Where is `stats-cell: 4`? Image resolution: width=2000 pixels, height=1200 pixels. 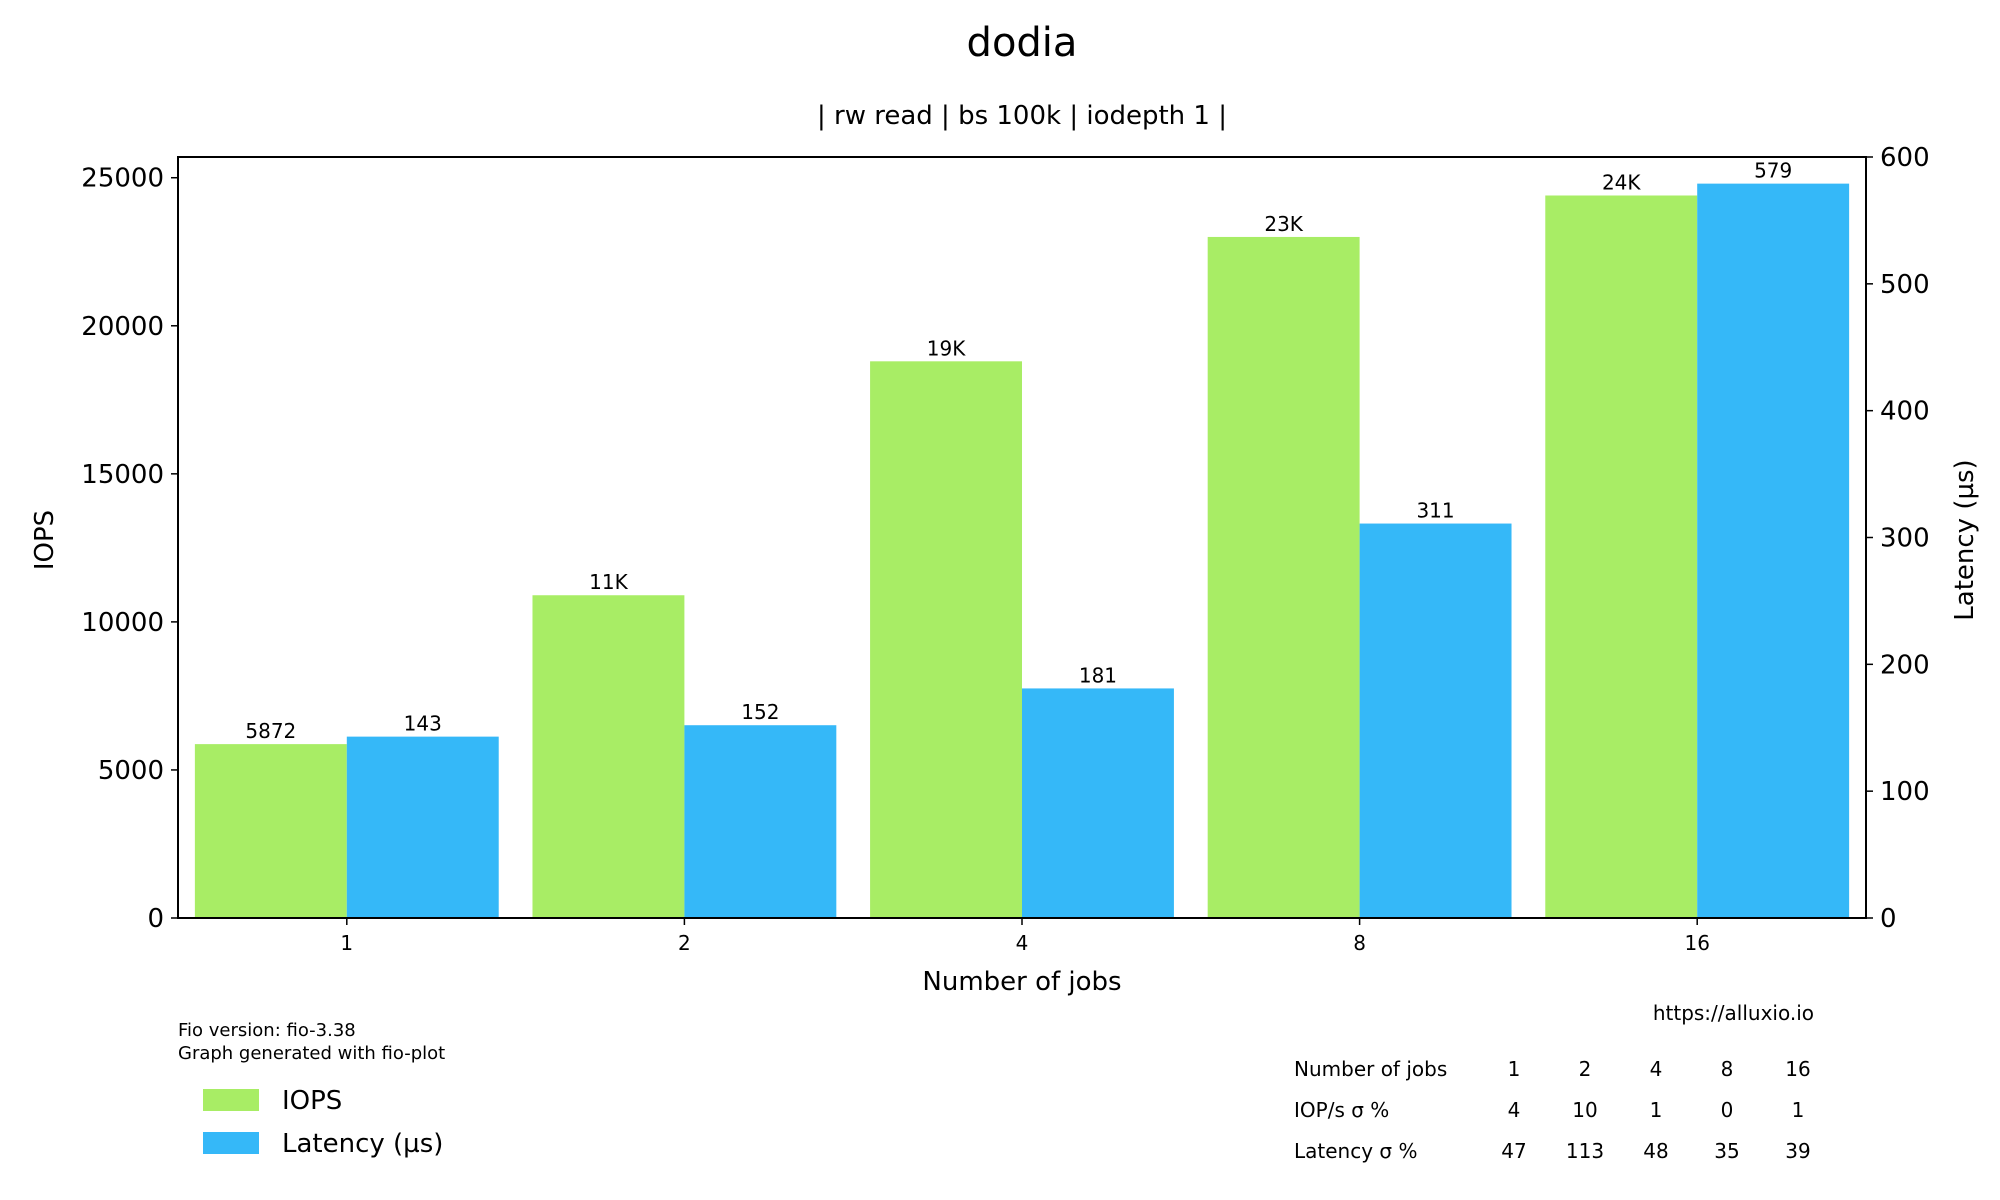 stats-cell: 4 is located at coordinates (1514, 1110).